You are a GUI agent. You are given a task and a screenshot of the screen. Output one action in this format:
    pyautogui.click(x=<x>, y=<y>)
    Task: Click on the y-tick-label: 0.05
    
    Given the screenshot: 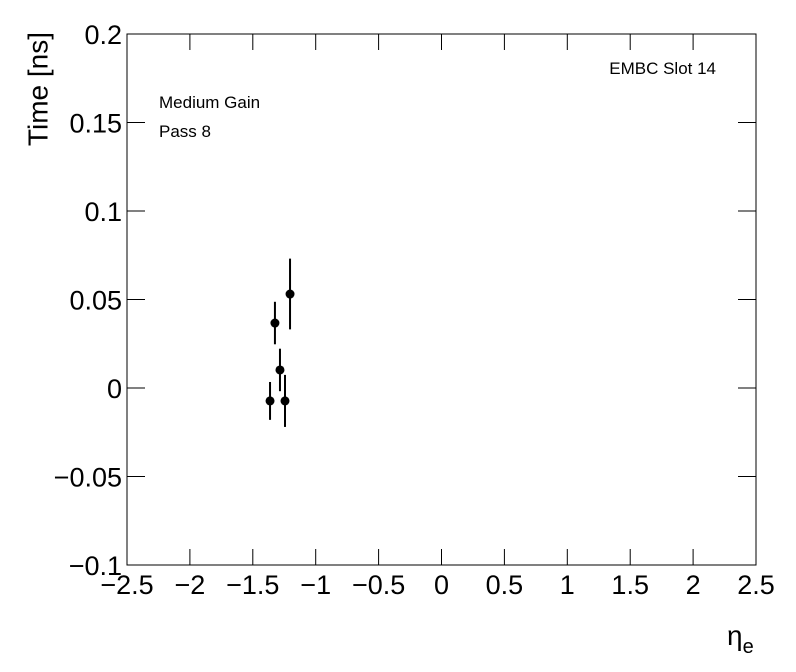 What is the action you would take?
    pyautogui.click(x=95, y=301)
    